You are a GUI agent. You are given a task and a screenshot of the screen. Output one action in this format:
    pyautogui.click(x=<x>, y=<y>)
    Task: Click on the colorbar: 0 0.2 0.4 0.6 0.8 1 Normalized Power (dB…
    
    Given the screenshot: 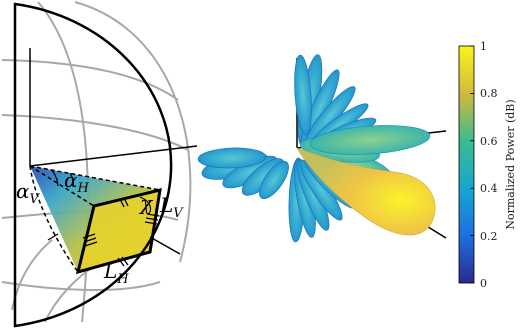 What is the action you would take?
    pyautogui.click(x=487, y=165)
    